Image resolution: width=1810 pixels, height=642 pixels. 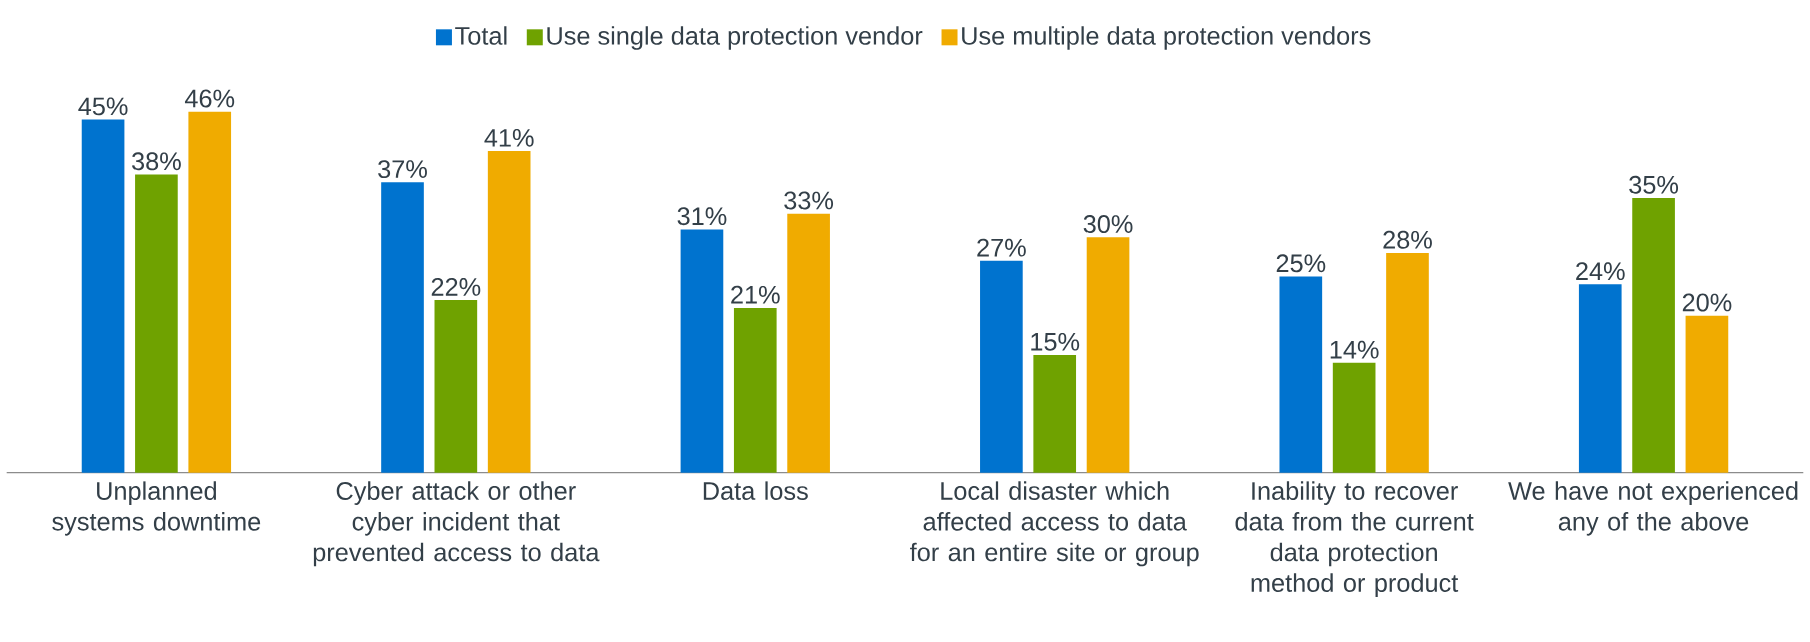 What do you see at coordinates (1001, 247) in the screenshot?
I see `data-label: 27%` at bounding box center [1001, 247].